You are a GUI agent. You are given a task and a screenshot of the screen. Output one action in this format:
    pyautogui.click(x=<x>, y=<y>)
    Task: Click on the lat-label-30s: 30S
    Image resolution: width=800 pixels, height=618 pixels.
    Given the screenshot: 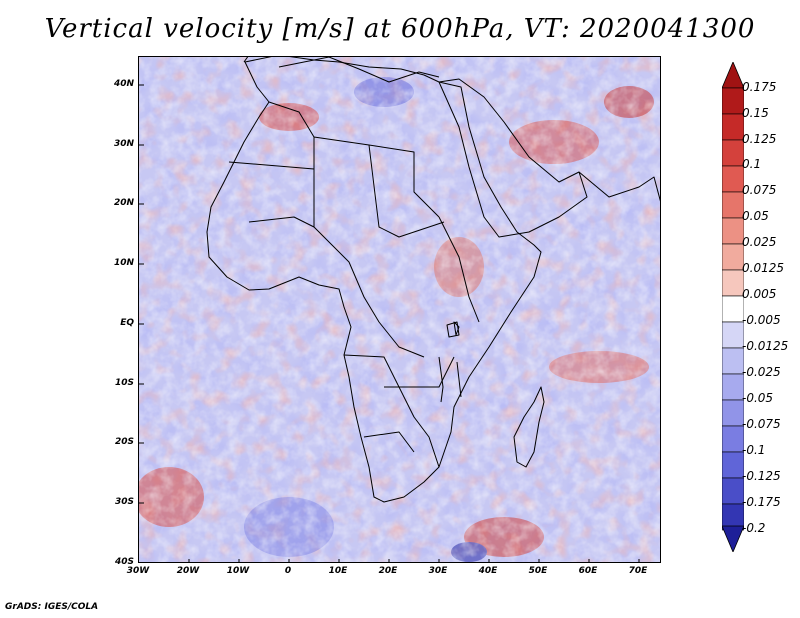 What is the action you would take?
    pyautogui.click(x=124, y=502)
    